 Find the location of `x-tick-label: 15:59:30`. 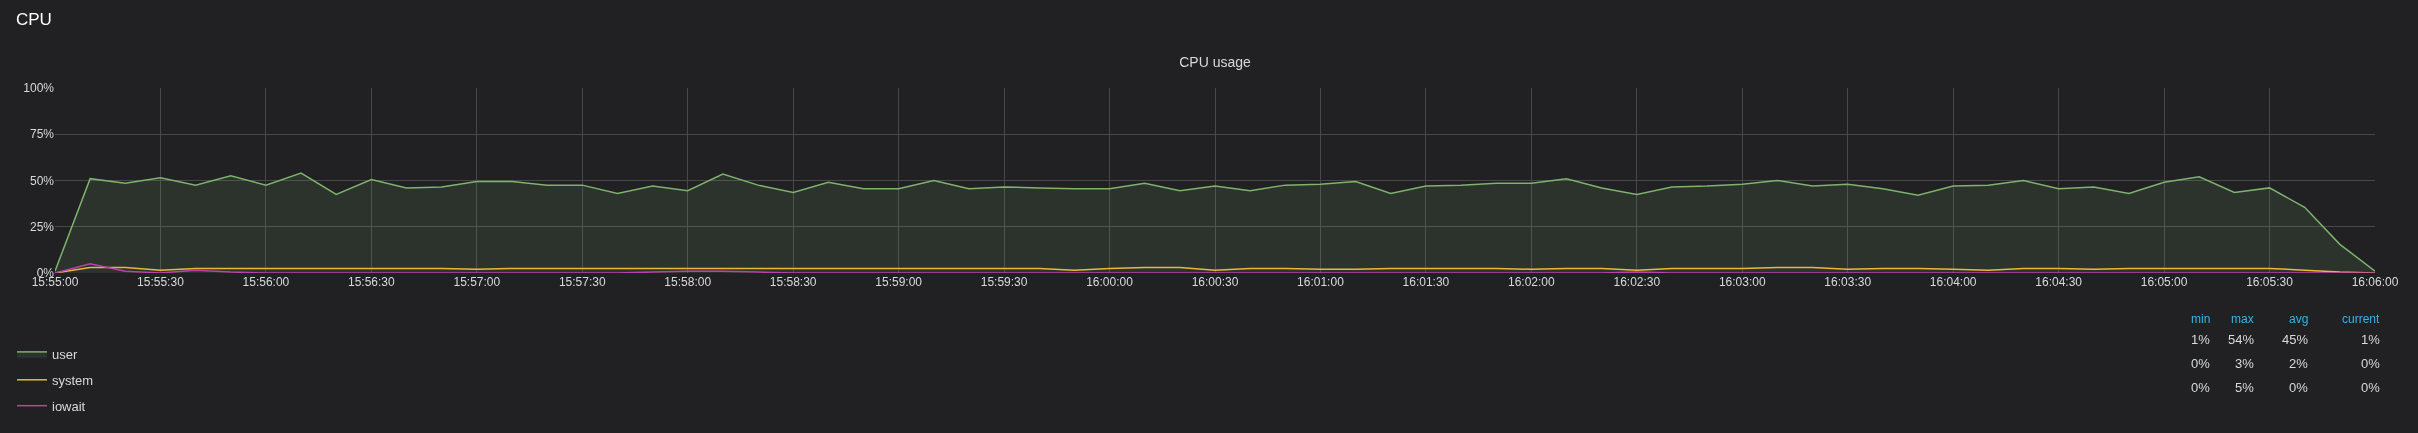

x-tick-label: 15:59:30 is located at coordinates (1004, 282).